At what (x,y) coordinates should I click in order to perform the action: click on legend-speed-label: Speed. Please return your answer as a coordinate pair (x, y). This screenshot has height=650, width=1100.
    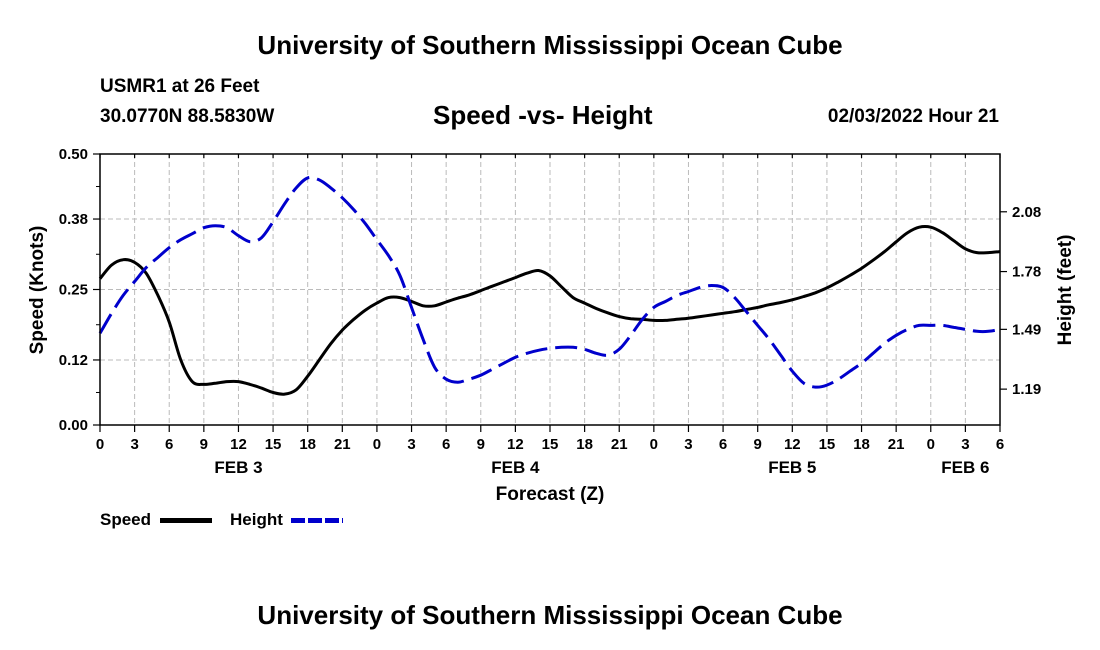
    Looking at the image, I should click on (126, 519).